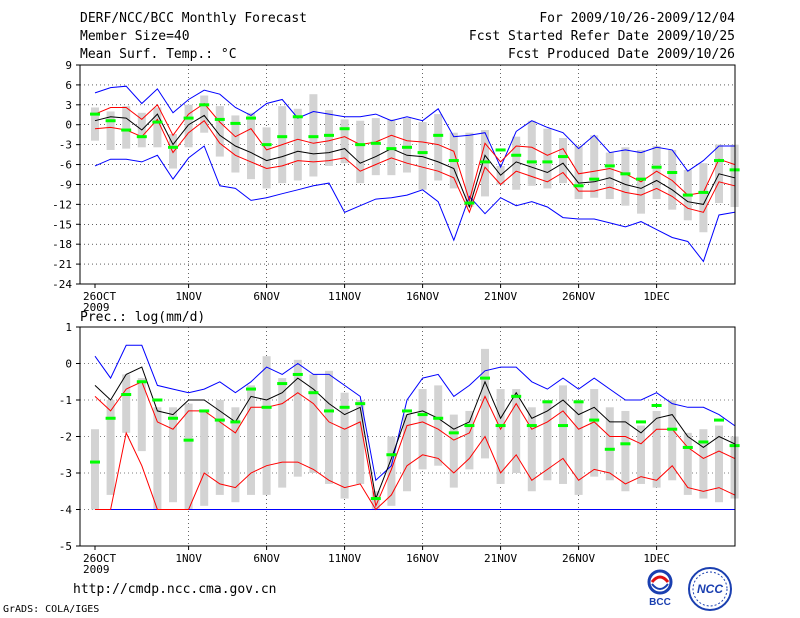 The height and width of the screenshot is (618, 800). Describe the element at coordinates (65, 437) in the screenshot. I see `prec-ytick-label: -2` at that location.